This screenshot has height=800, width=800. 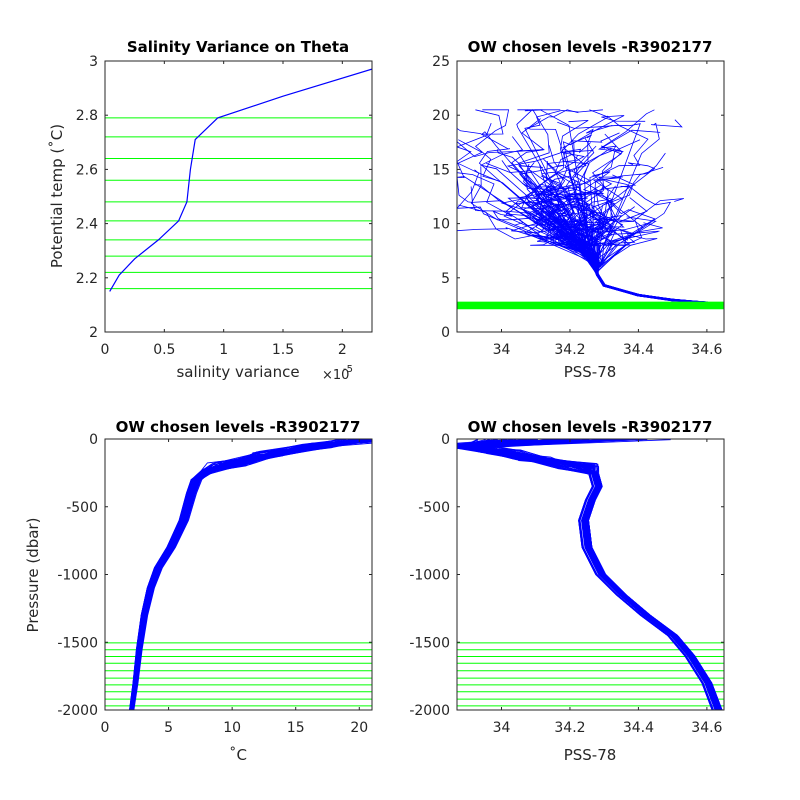 I want to click on panel4-ytick-label: -1000, so click(x=429, y=576).